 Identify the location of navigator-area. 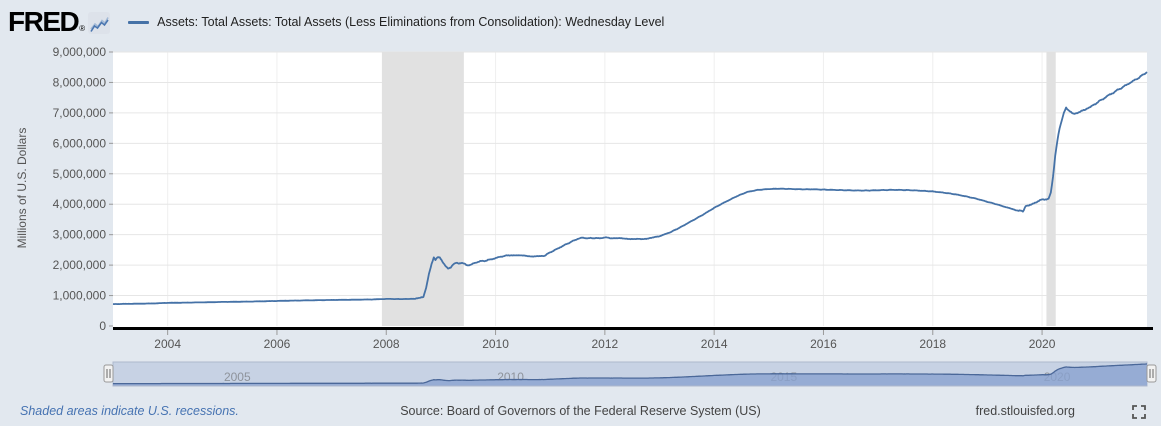
(630, 374).